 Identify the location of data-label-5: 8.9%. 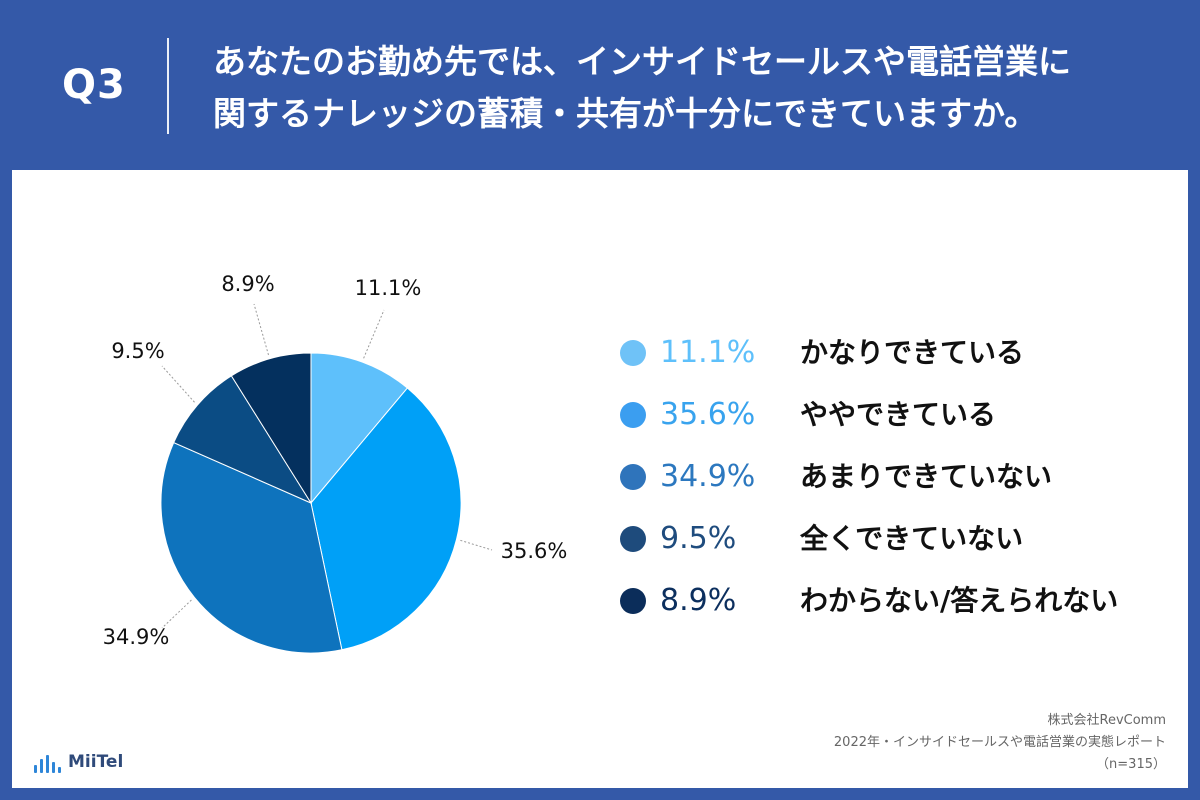
(247, 284).